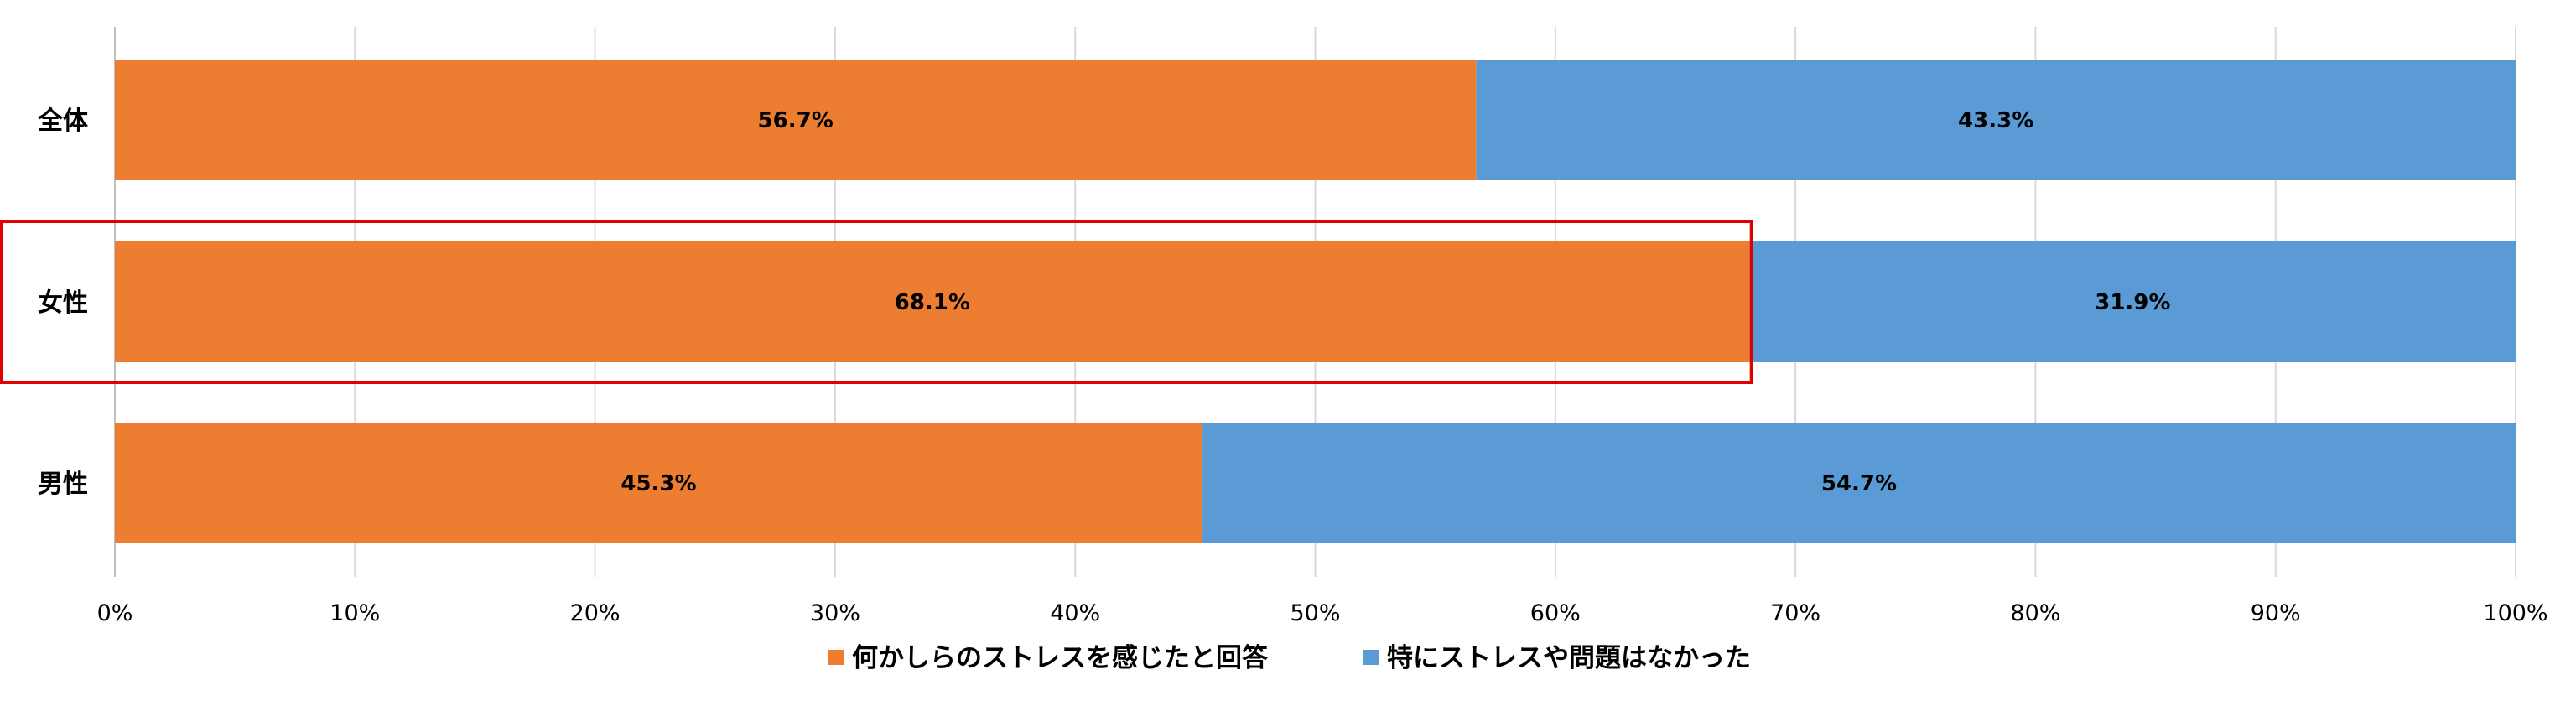  I want to click on x-tick-label: 70%, so click(1795, 613).